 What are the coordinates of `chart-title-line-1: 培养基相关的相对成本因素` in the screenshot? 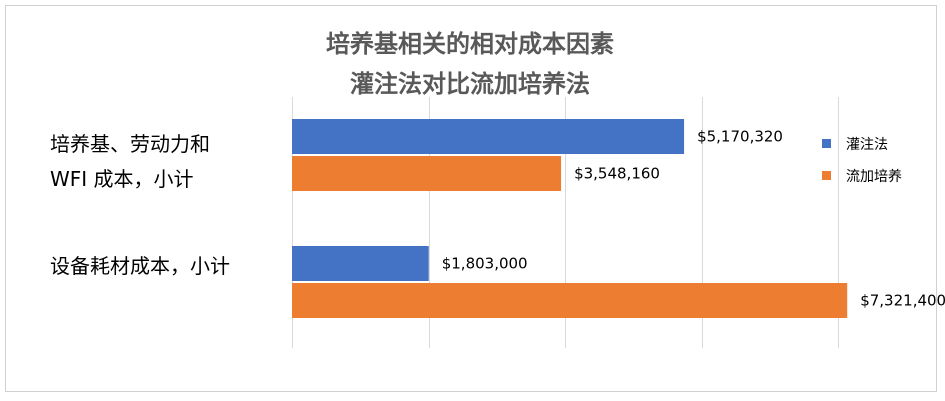 It's located at (470, 44).